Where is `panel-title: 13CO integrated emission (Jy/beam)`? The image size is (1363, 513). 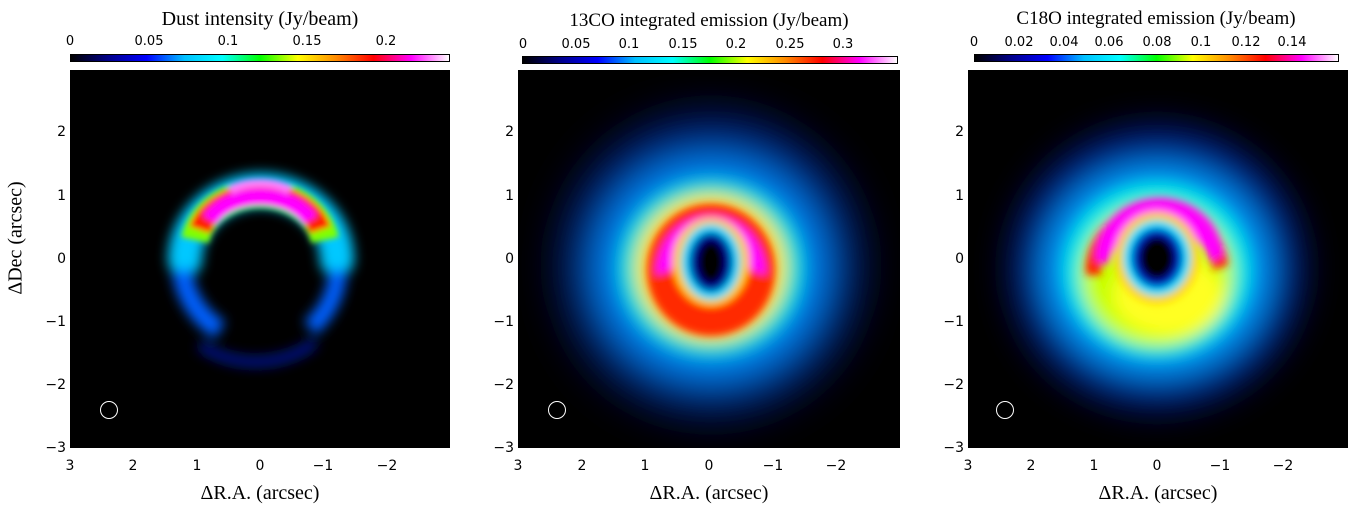
panel-title: 13CO integrated emission (Jy/beam) is located at coordinates (709, 20).